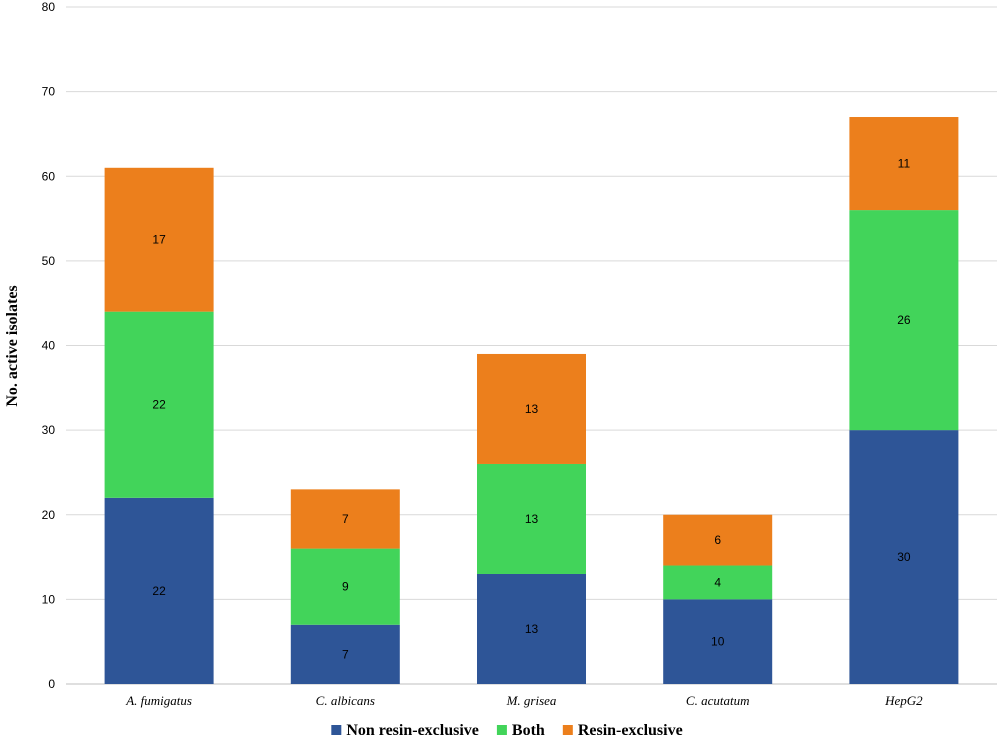  Describe the element at coordinates (718, 700) in the screenshot. I see `x-category-label: C. acutatum` at that location.